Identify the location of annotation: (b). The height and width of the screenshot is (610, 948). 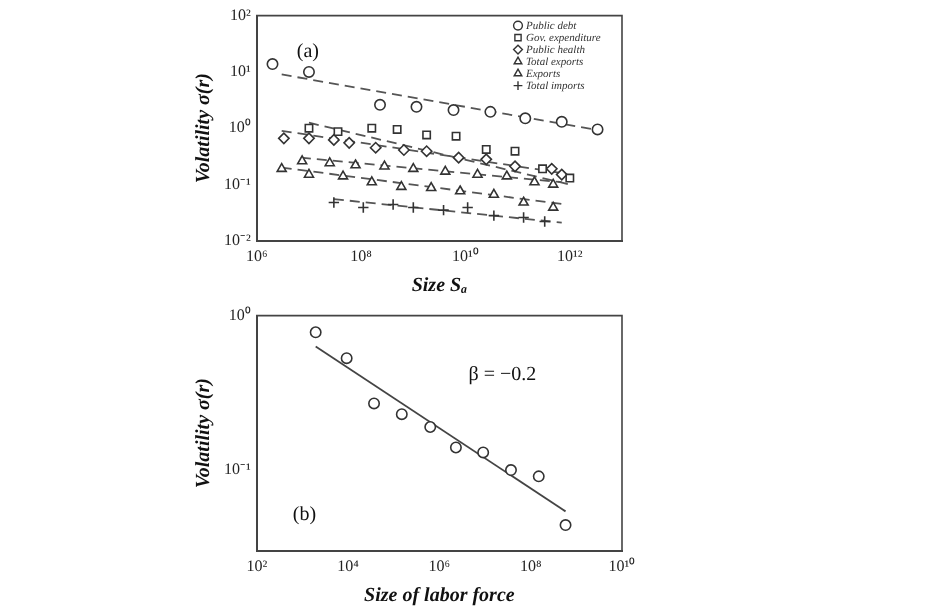
(304, 515).